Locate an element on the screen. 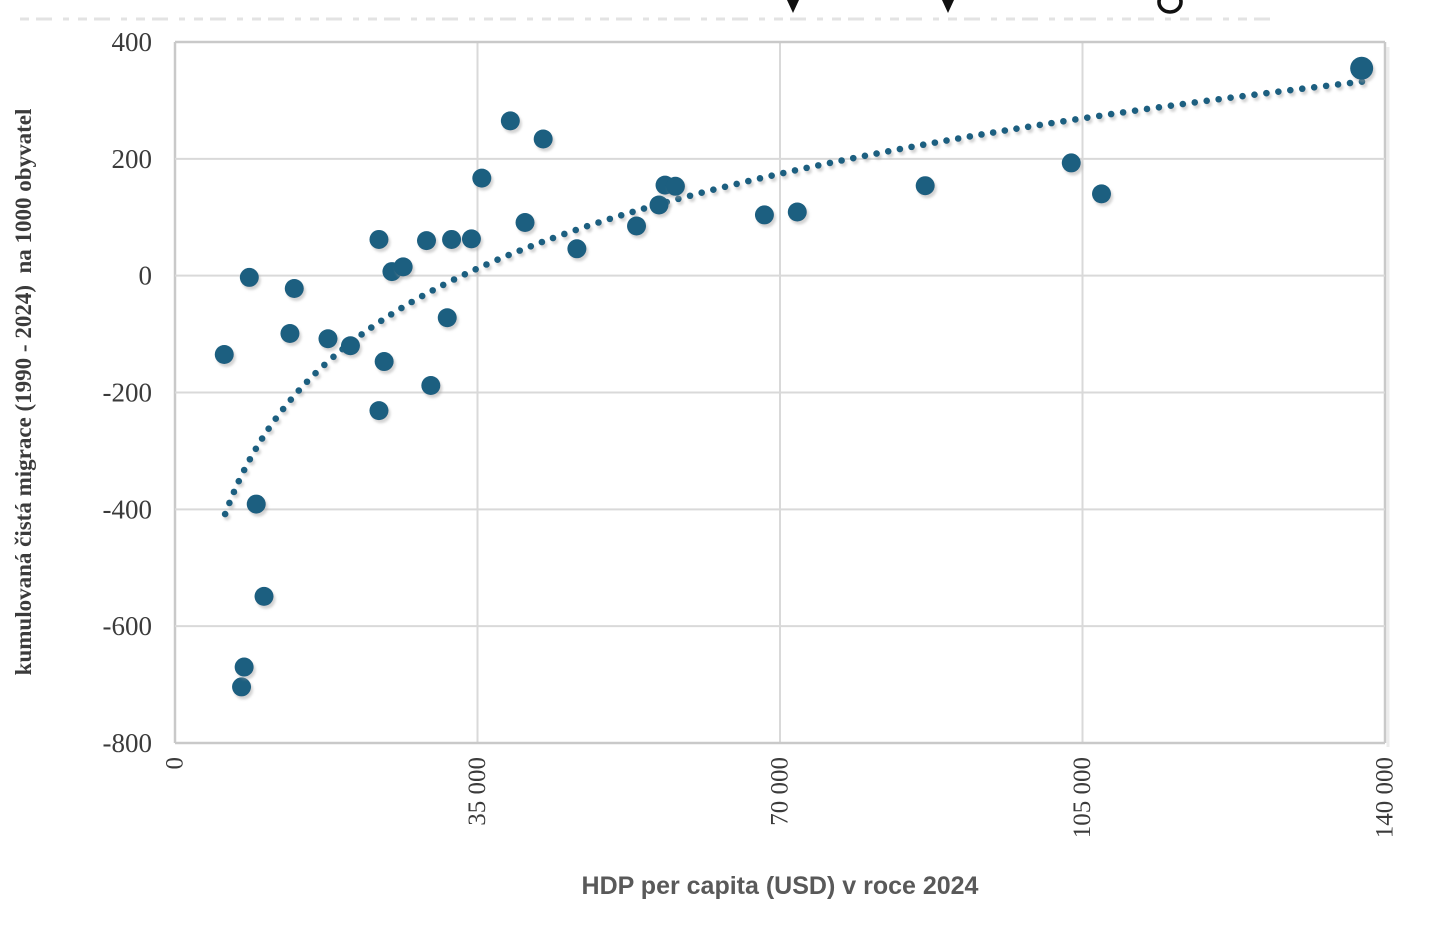 Image resolution: width=1456 pixels, height=927 pixels. x-tick-label: 35 000 is located at coordinates (477, 791).